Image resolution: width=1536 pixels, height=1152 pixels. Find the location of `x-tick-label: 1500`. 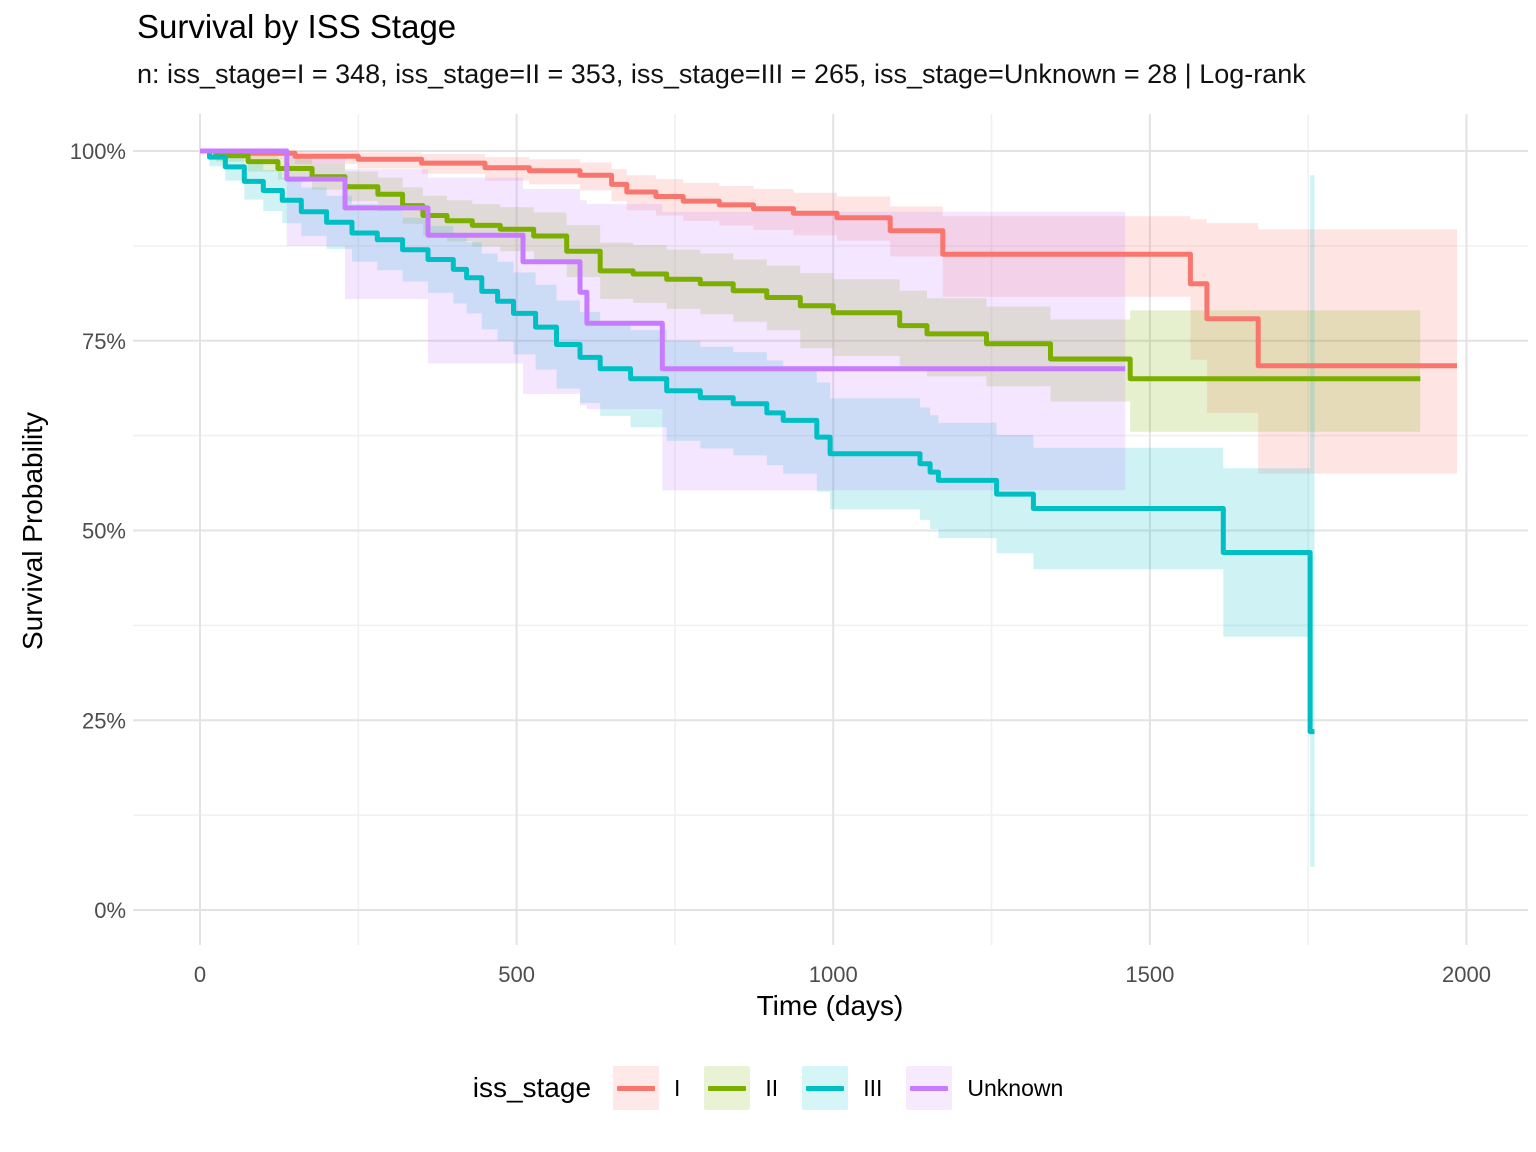

x-tick-label: 1500 is located at coordinates (1149, 974).